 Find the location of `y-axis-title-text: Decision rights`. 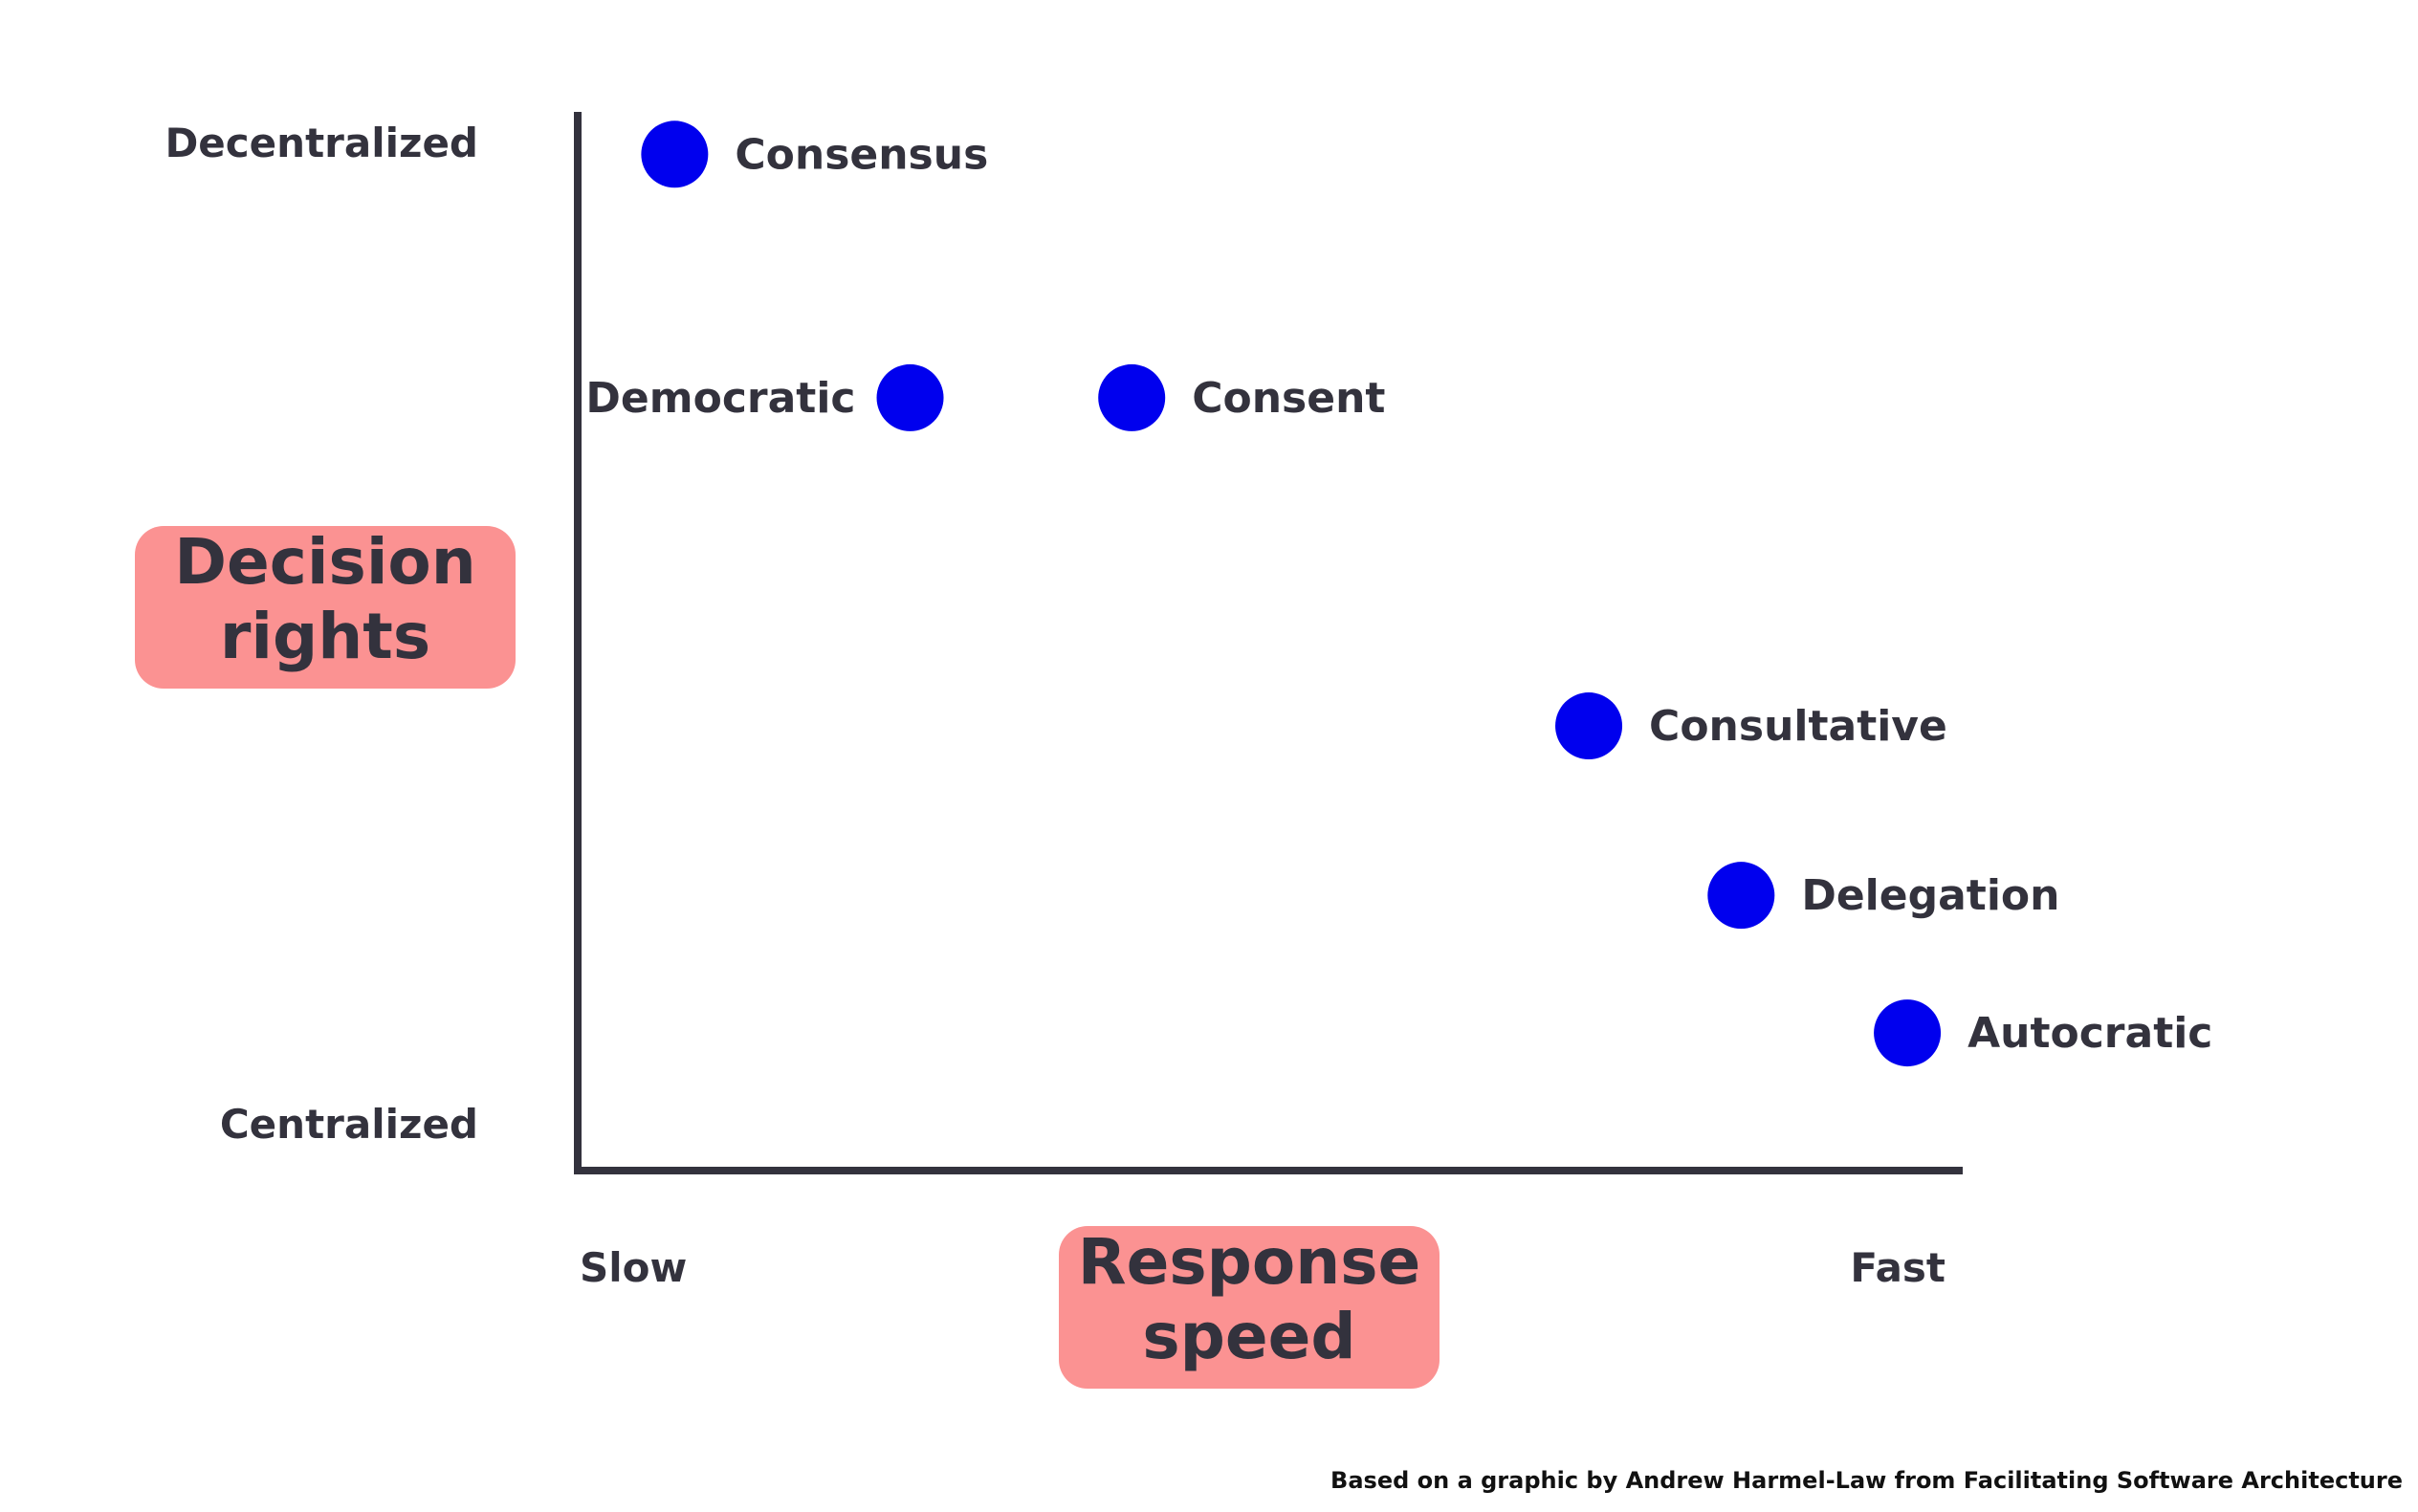

y-axis-title-text: Decision rights is located at coordinates (325, 599).